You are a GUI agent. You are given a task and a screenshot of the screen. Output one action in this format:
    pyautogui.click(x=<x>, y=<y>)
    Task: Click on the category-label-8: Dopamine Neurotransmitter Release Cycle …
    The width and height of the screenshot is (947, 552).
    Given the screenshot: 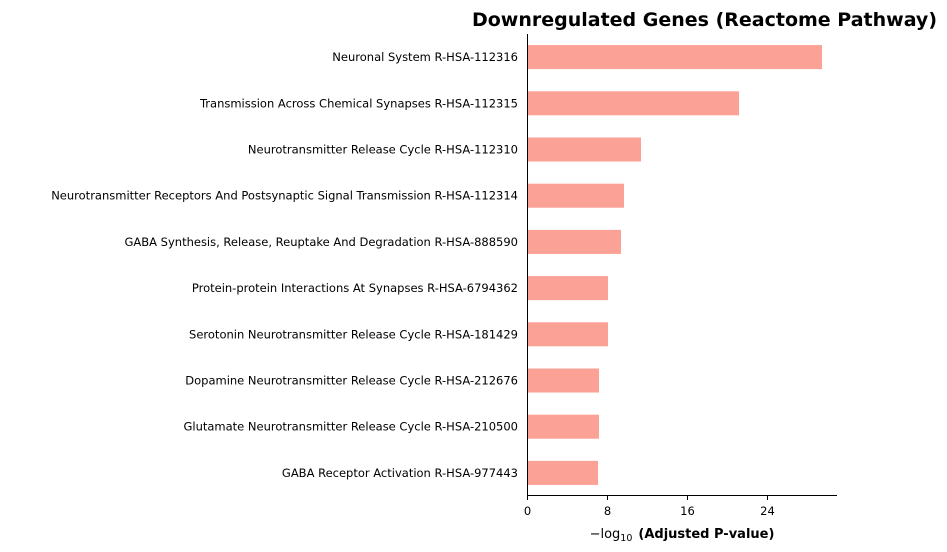 What is the action you would take?
    pyautogui.click(x=351, y=381)
    